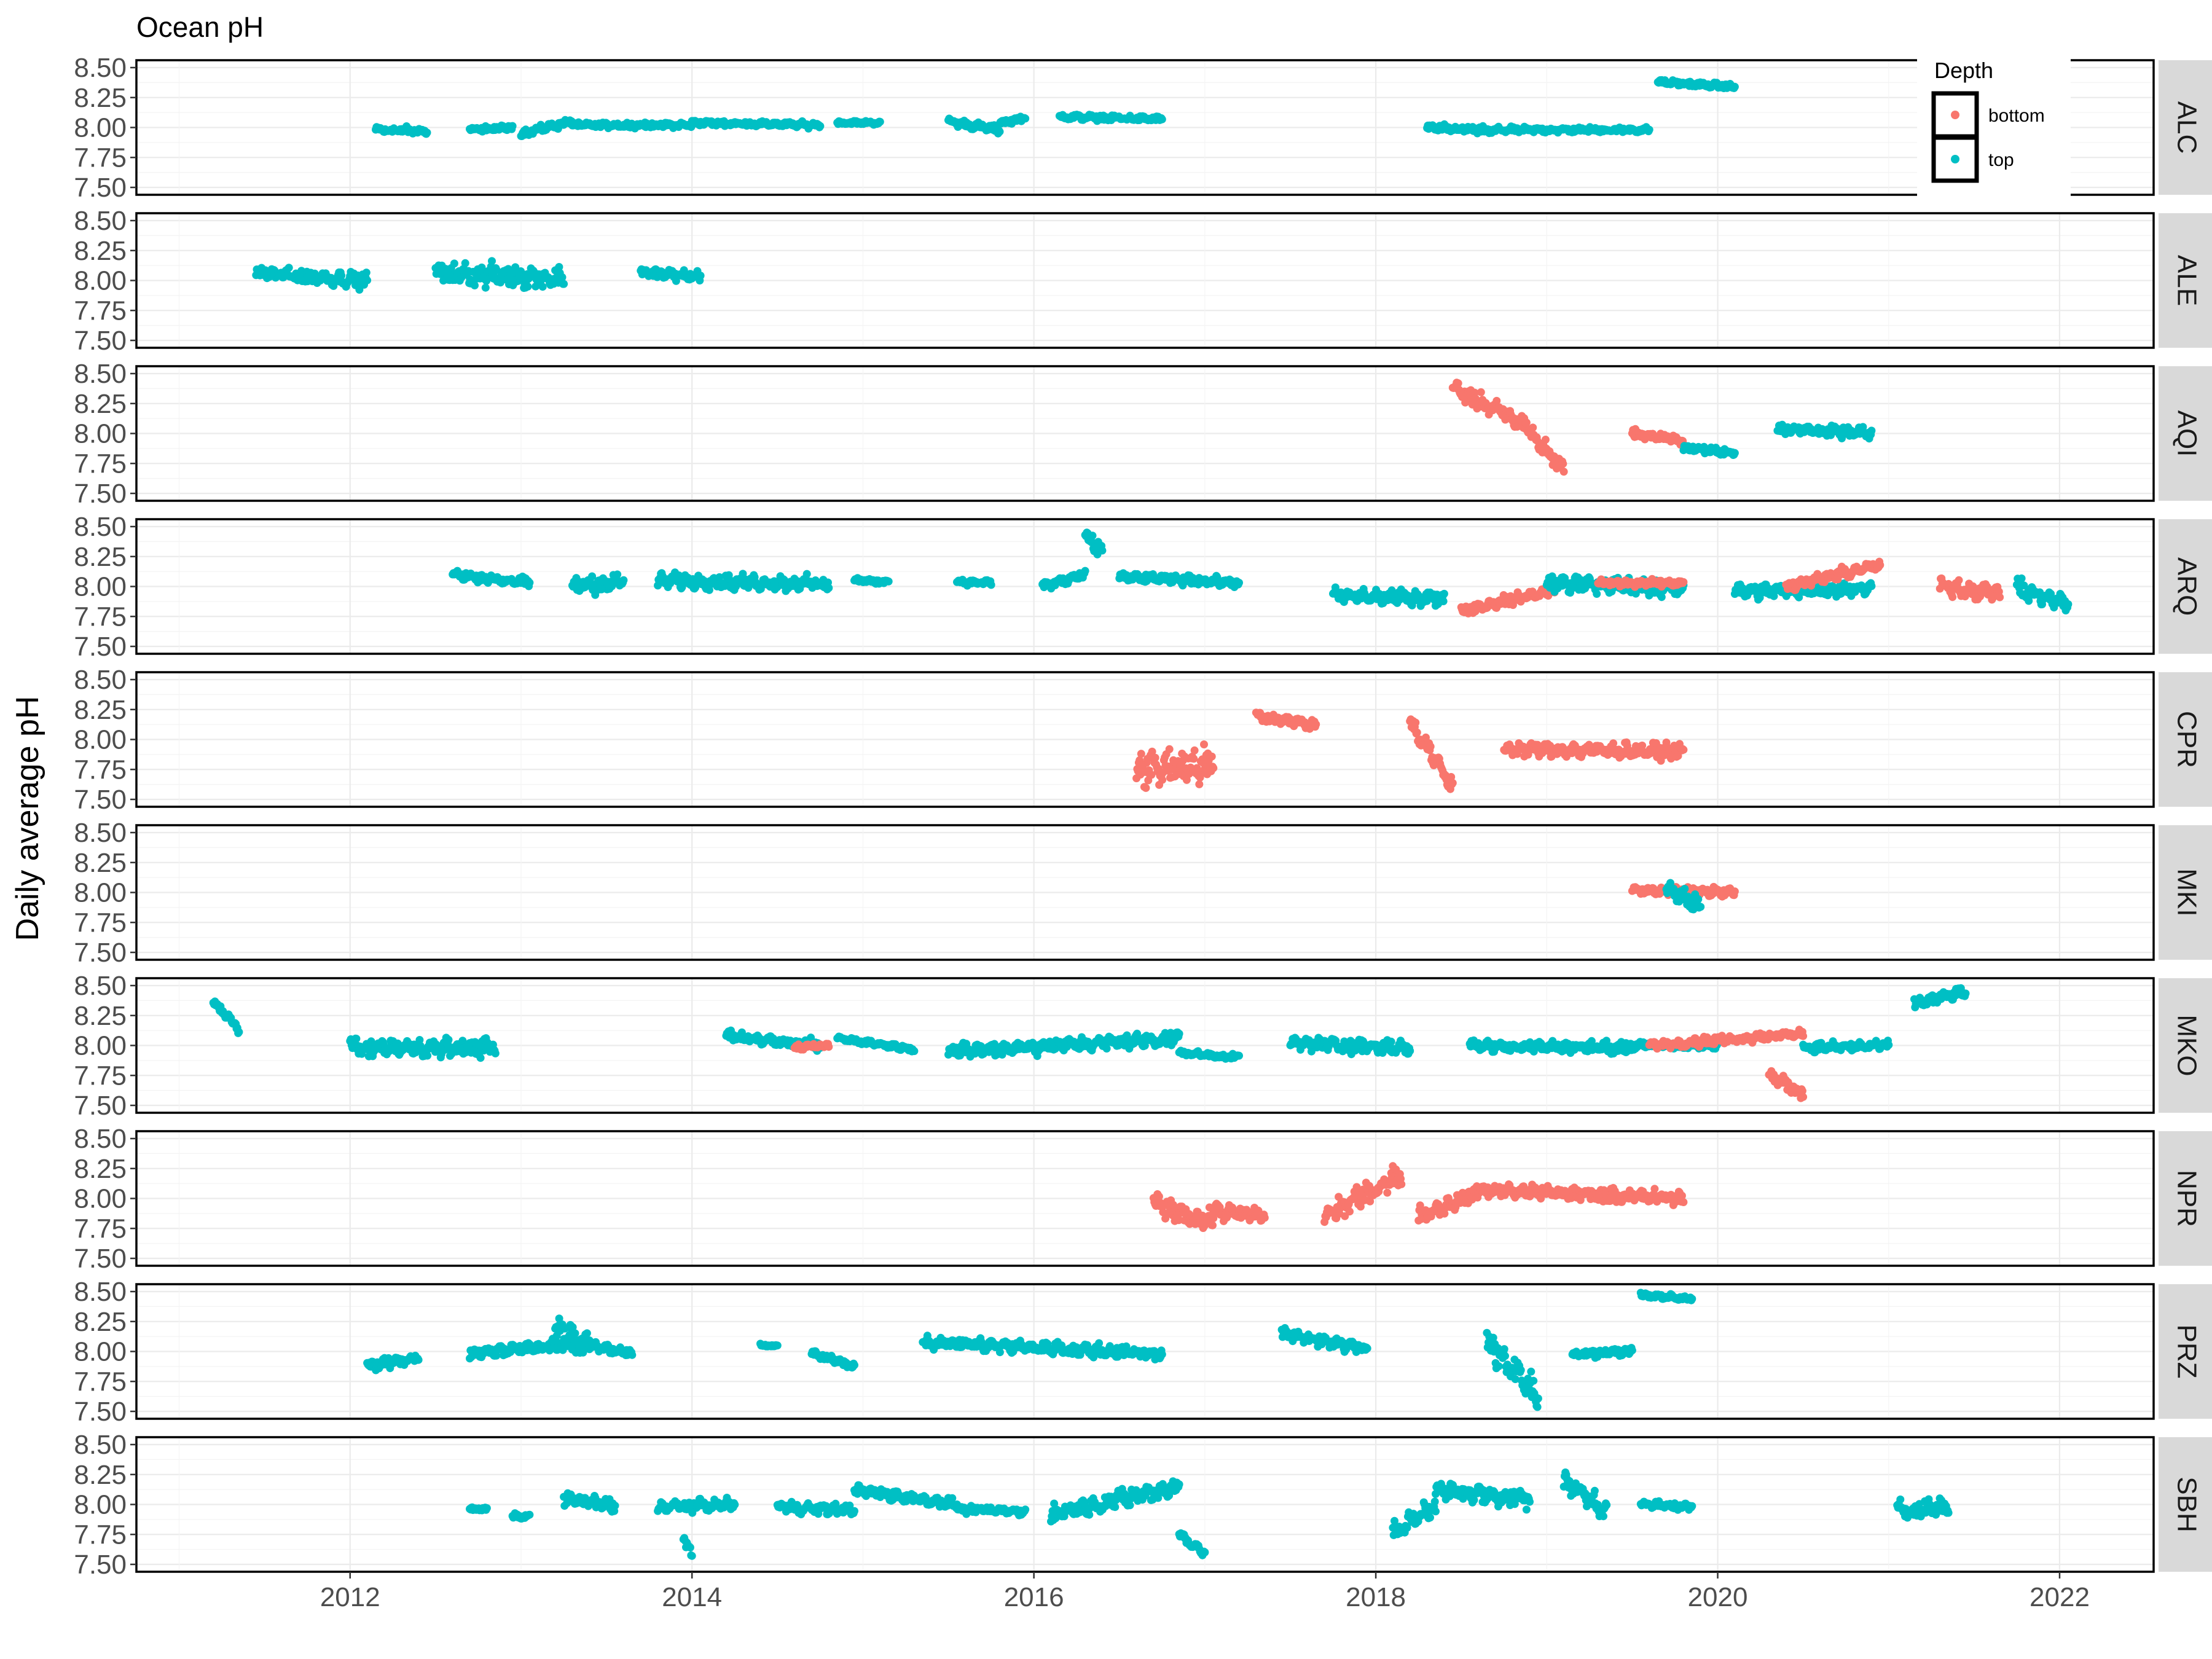  Describe the element at coordinates (2187, 739) in the screenshot. I see `strip-label: CPR` at that location.